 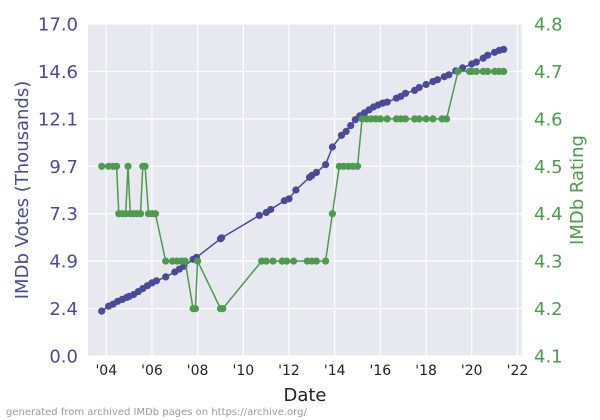 What do you see at coordinates (548, 309) in the screenshot?
I see `right-tick-label: 4.2` at bounding box center [548, 309].